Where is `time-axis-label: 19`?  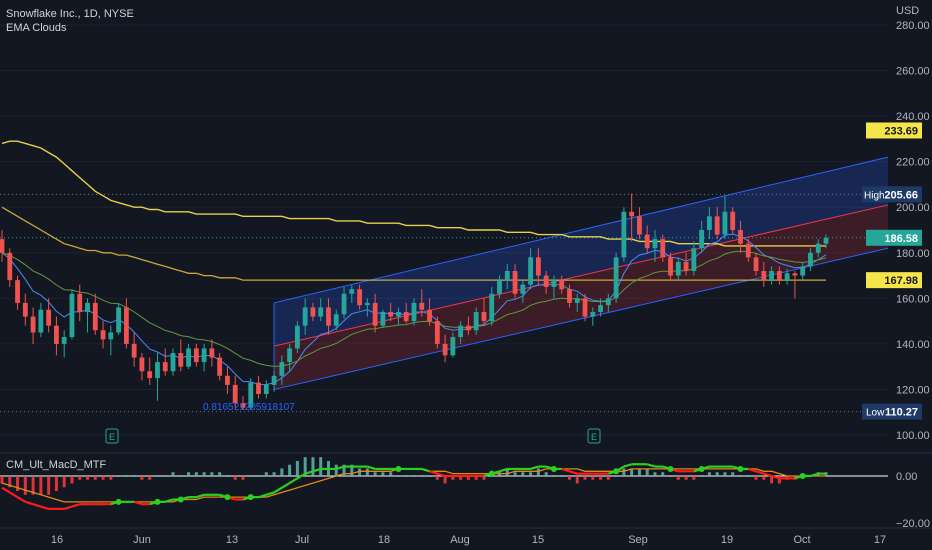 time-axis-label: 19 is located at coordinates (727, 540).